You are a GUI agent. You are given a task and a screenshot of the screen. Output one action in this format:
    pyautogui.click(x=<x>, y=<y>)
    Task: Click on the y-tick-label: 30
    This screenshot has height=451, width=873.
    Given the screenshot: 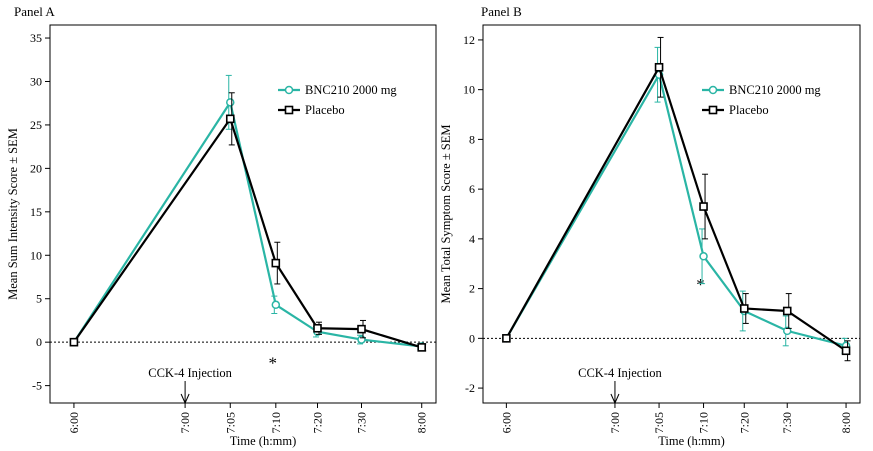 What is the action you would take?
    pyautogui.click(x=36, y=81)
    